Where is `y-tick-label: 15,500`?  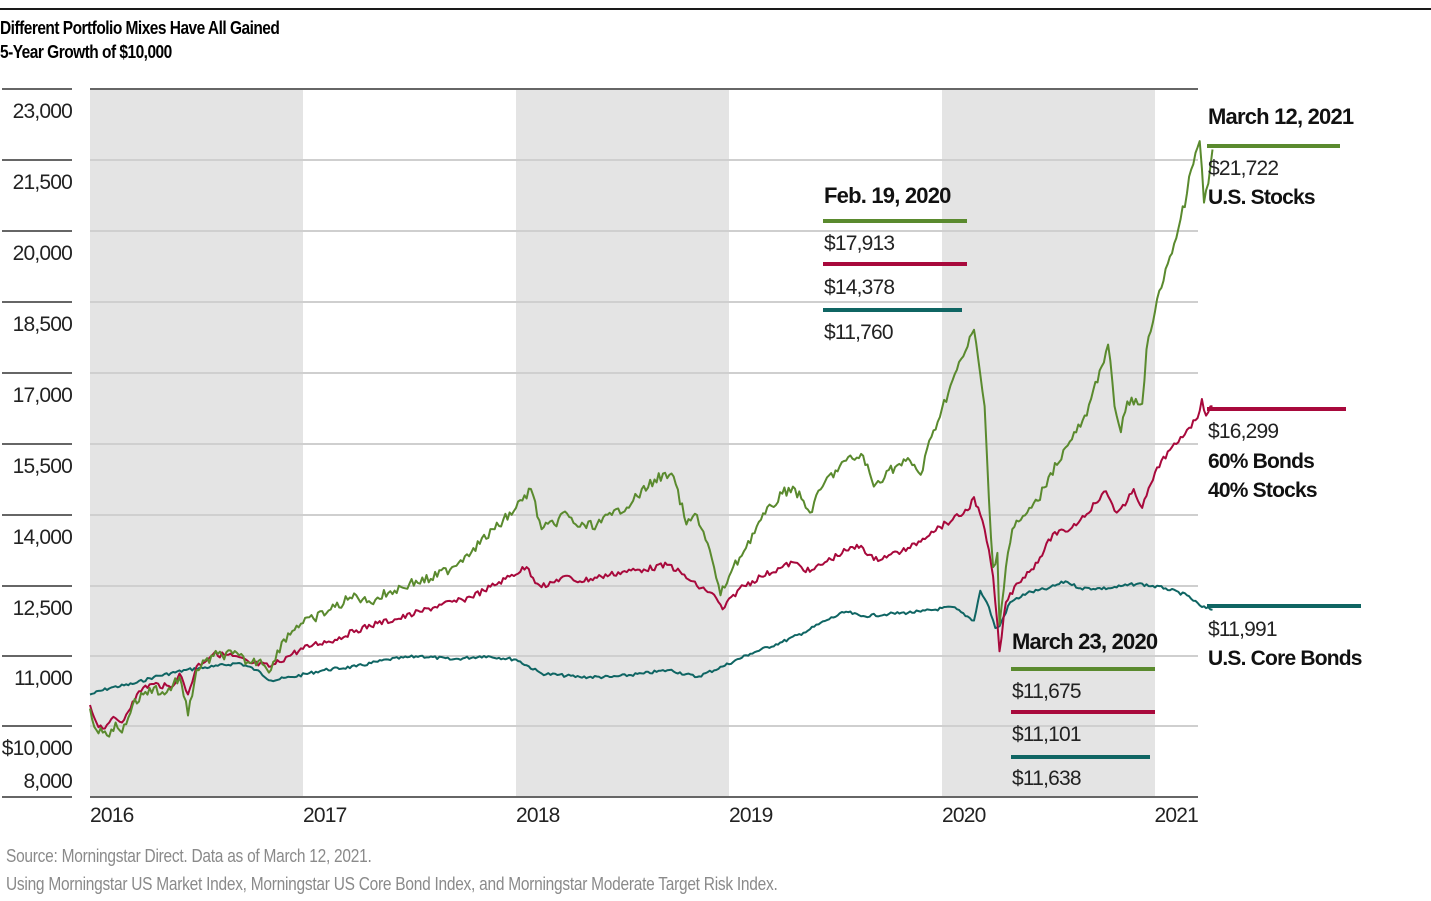 y-tick-label: 15,500 is located at coordinates (43, 466).